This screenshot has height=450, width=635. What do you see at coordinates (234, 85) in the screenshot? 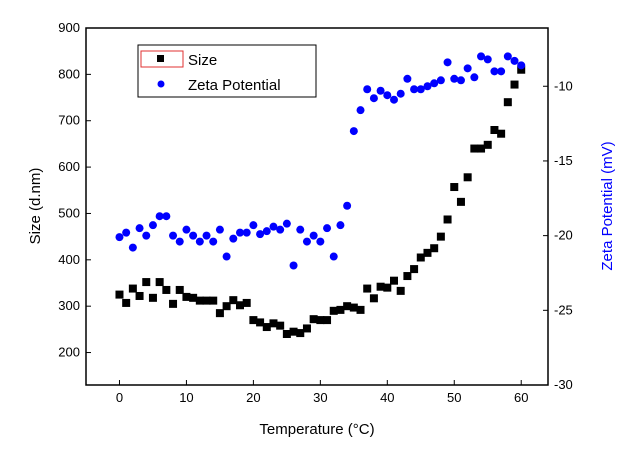
I see `legend-zeta-label: Zeta Potential` at bounding box center [234, 85].